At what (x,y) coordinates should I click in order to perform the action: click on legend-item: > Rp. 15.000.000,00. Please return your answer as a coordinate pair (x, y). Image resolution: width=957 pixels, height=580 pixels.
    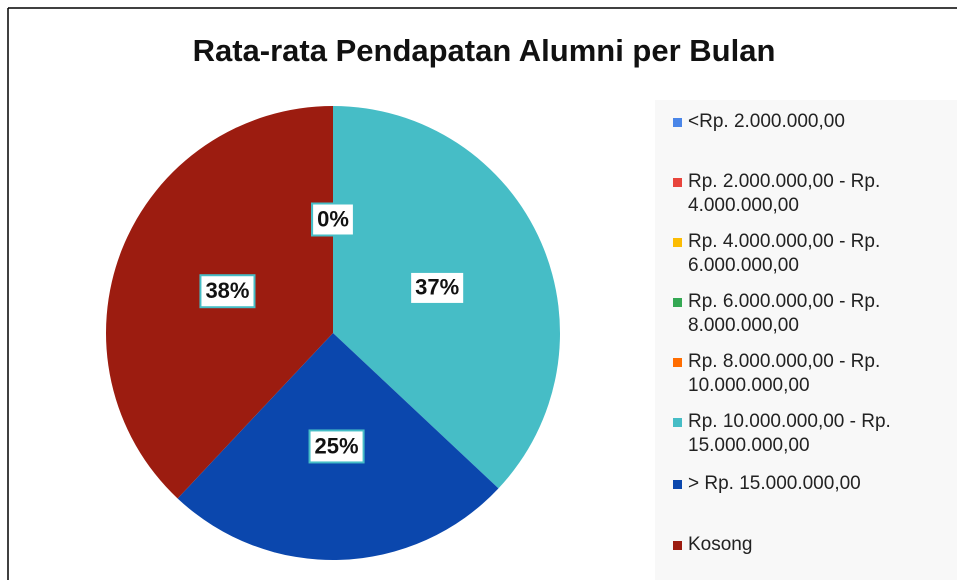
    Looking at the image, I should click on (813, 484).